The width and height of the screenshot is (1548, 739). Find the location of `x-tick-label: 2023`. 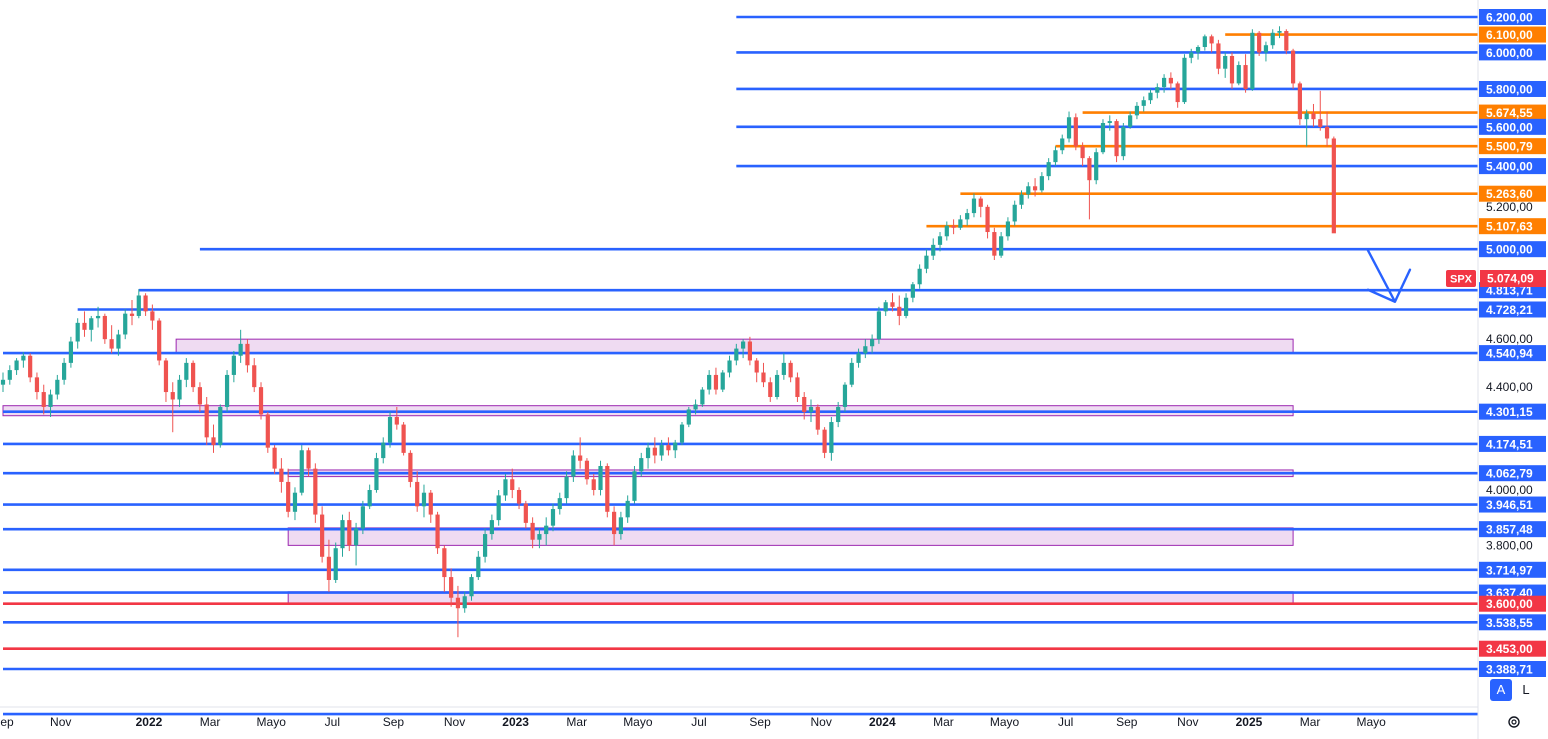

x-tick-label: 2023 is located at coordinates (515, 722).